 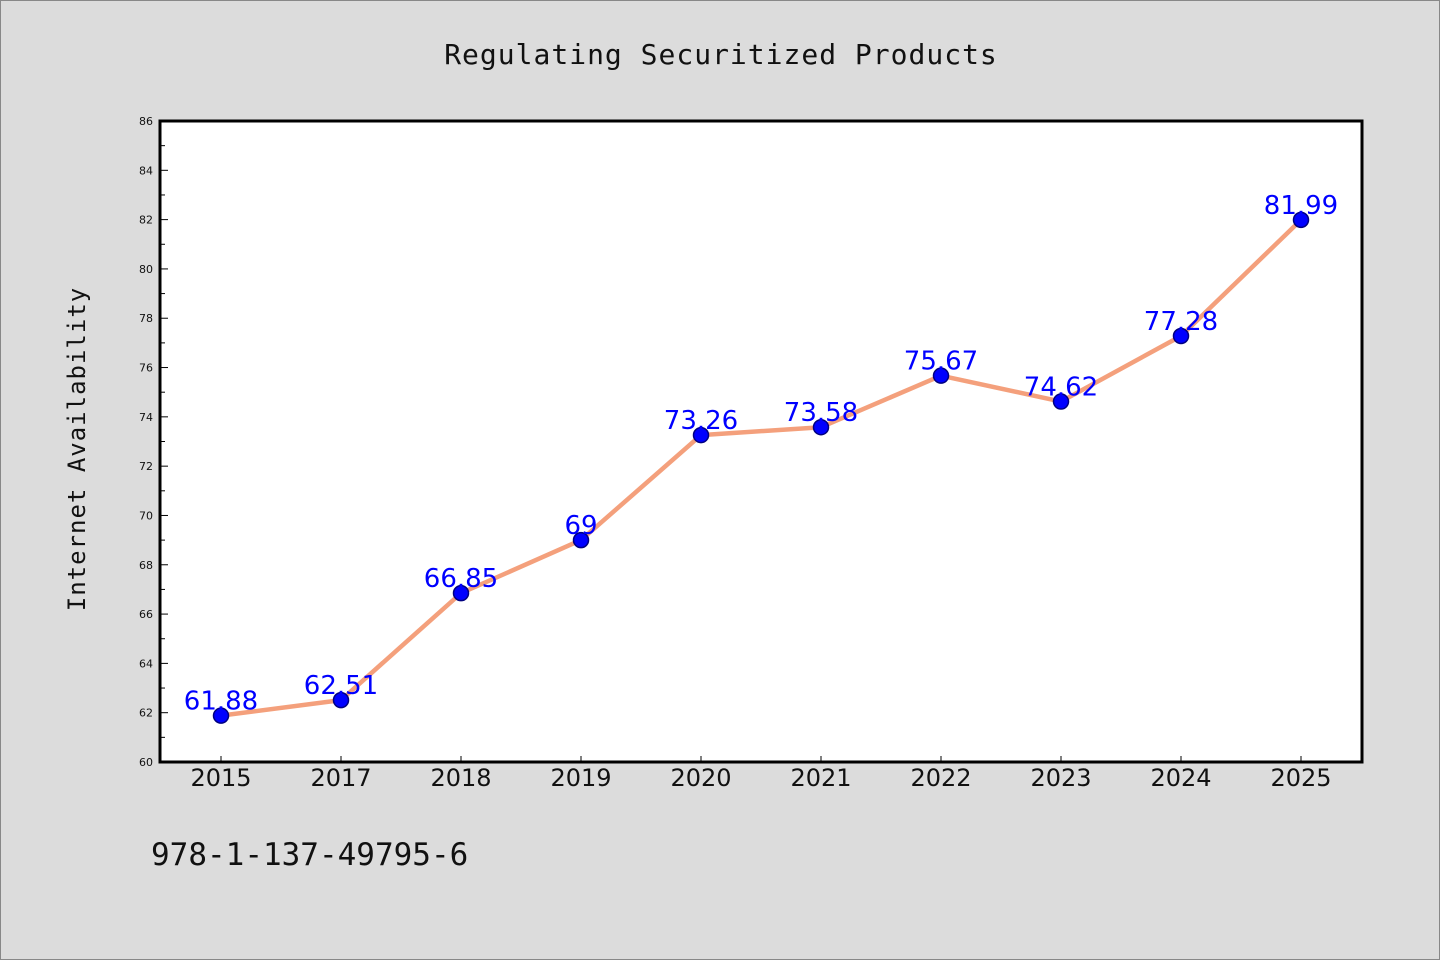 What do you see at coordinates (340, 778) in the screenshot?
I see `x-tick-label: 2017` at bounding box center [340, 778].